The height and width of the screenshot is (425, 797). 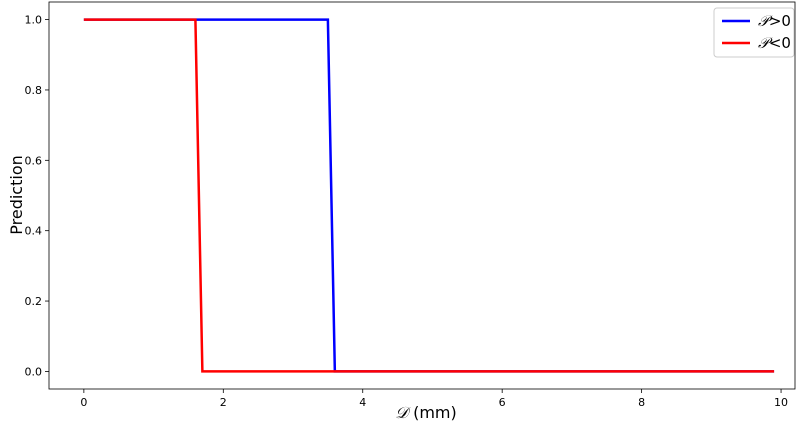 What do you see at coordinates (34, 371) in the screenshot?
I see `y-tick-label: 0.0` at bounding box center [34, 371].